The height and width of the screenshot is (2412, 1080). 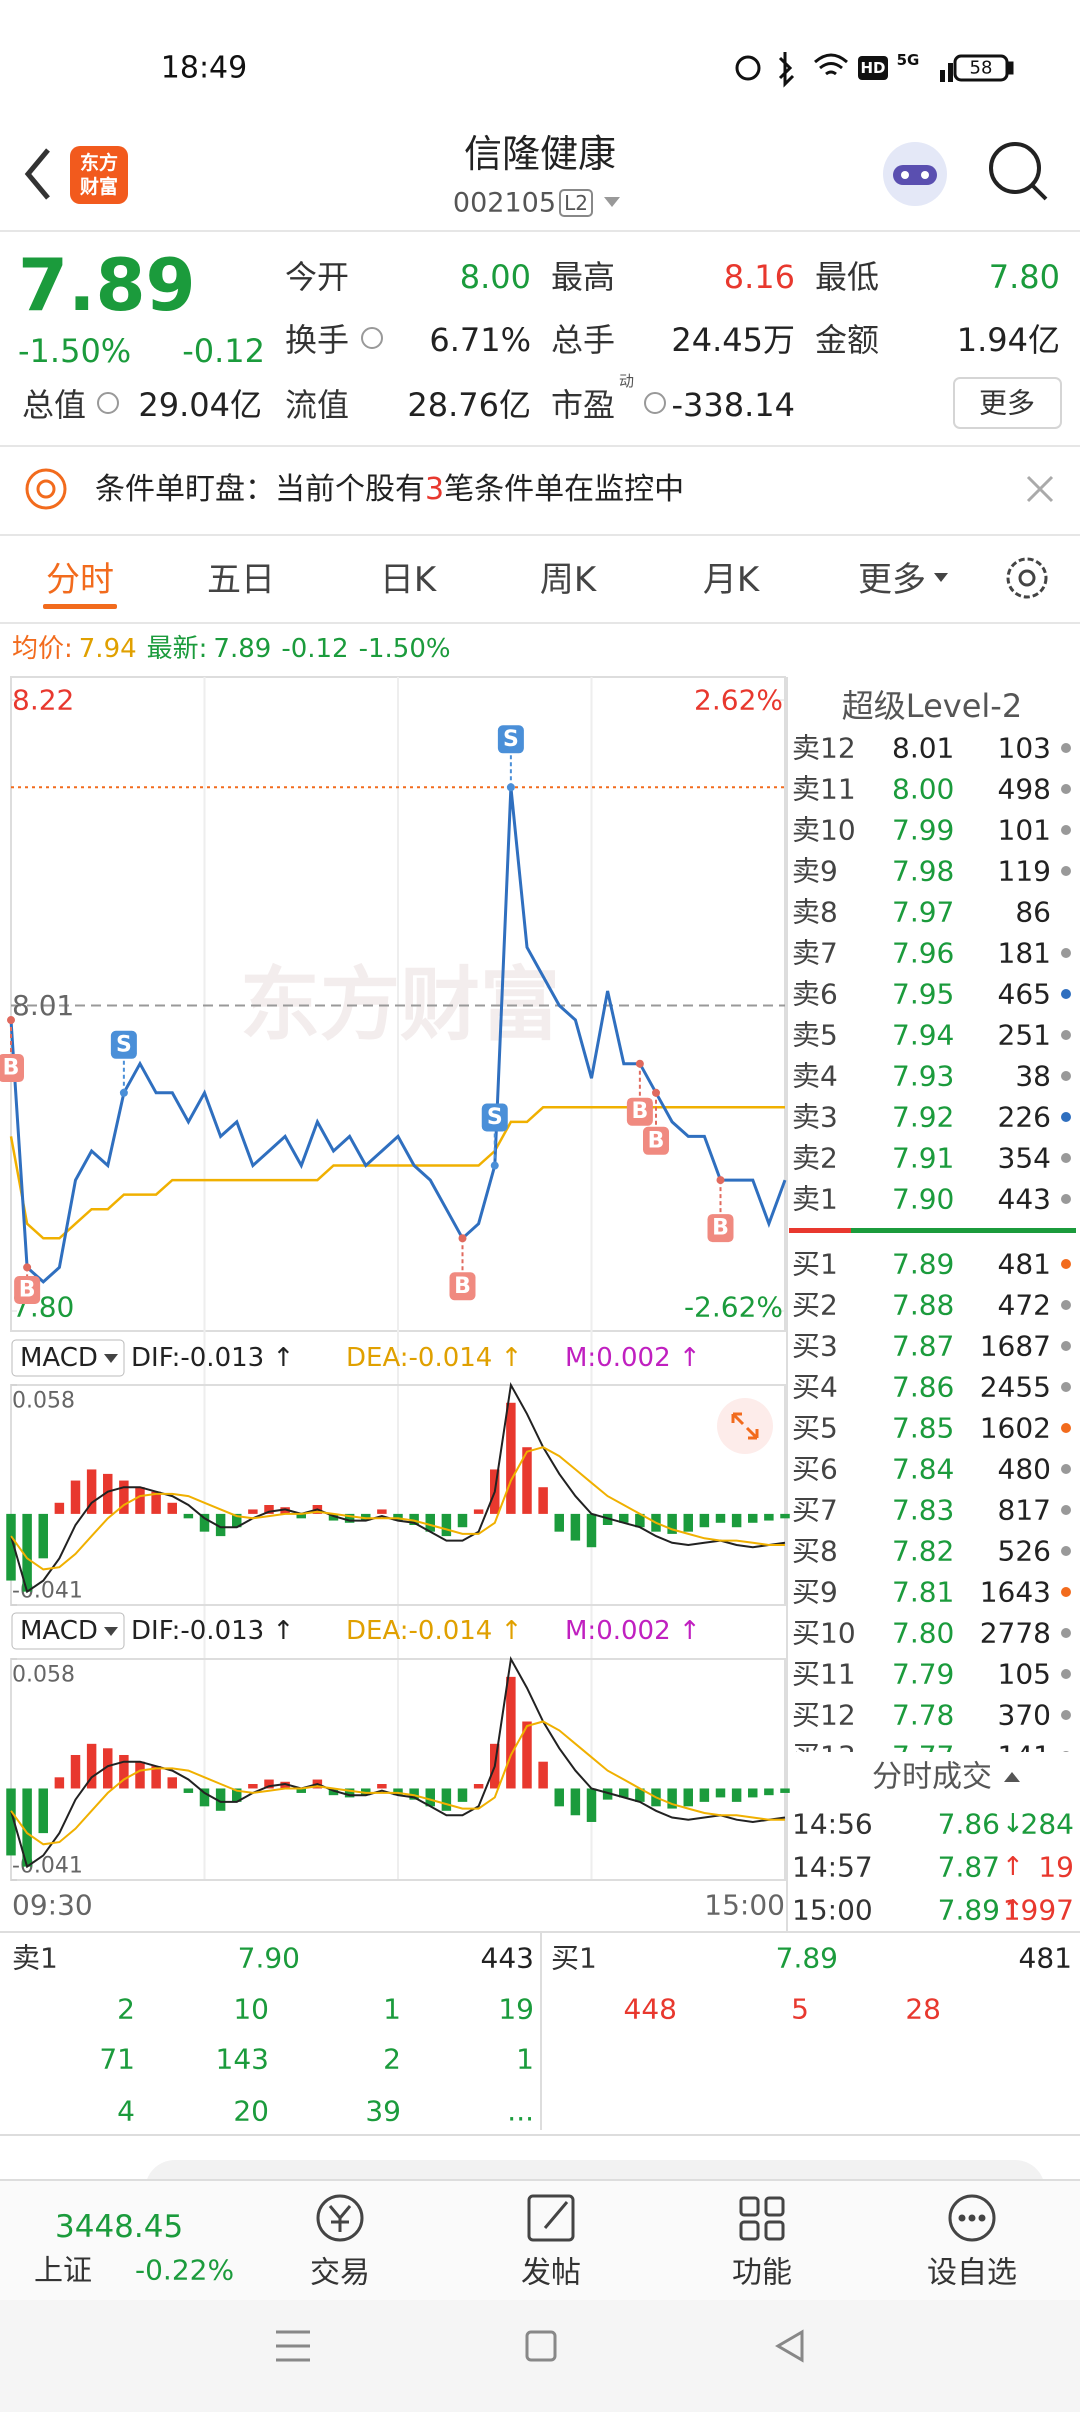 I want to click on ask-queue-volume: 1, so click(x=525, y=2059).